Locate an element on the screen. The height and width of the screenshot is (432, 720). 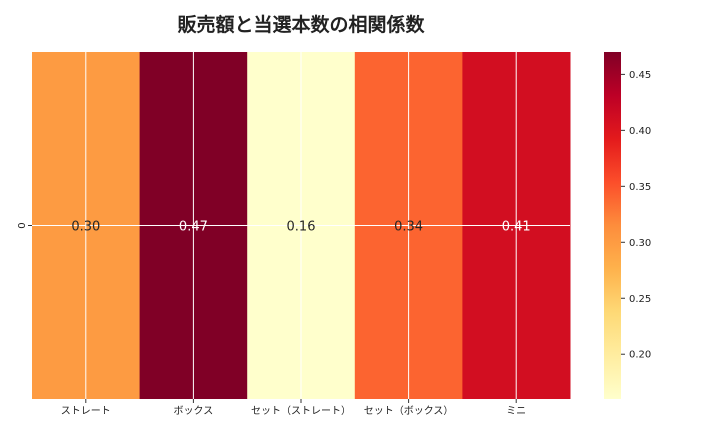
colorbar-tick-label: 0.45 is located at coordinates (640, 75).